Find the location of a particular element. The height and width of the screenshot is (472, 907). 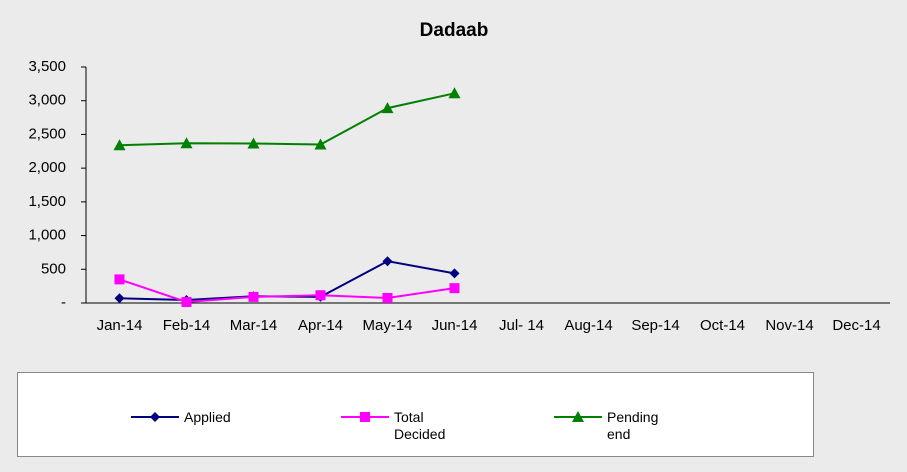

chart-title: Dadaab is located at coordinates (454, 30).